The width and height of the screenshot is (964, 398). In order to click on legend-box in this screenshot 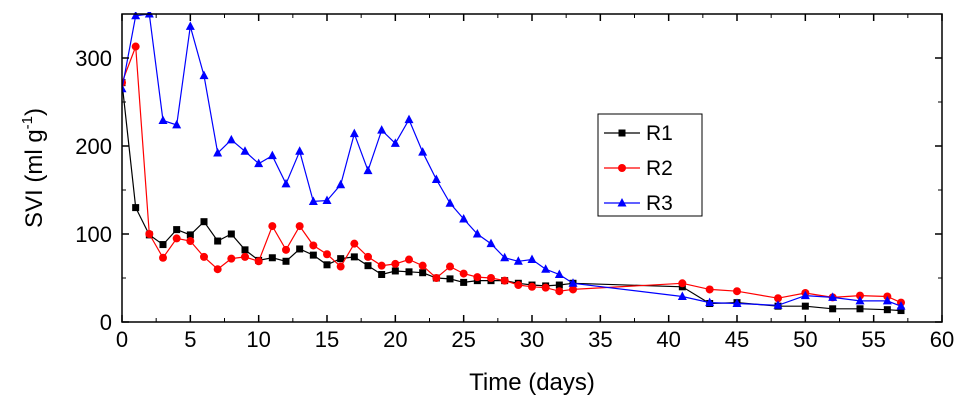, I will do `click(650, 165)`.